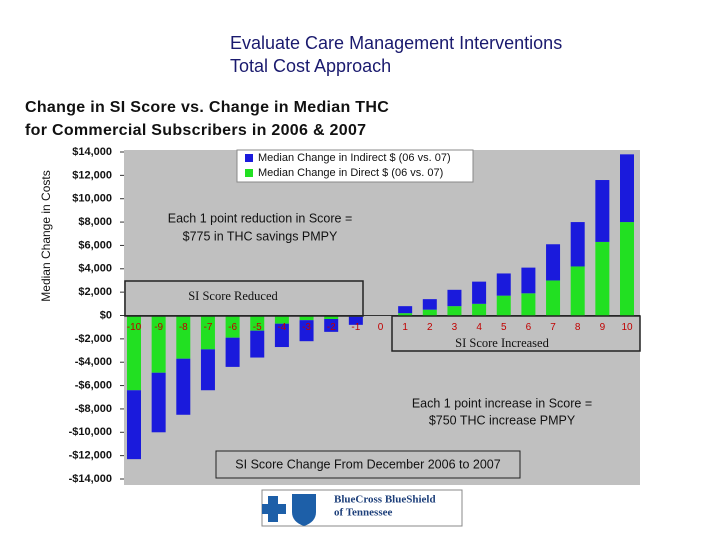 This screenshot has height=540, width=720. What do you see at coordinates (158, 327) in the screenshot?
I see `x-tick-label: -9` at bounding box center [158, 327].